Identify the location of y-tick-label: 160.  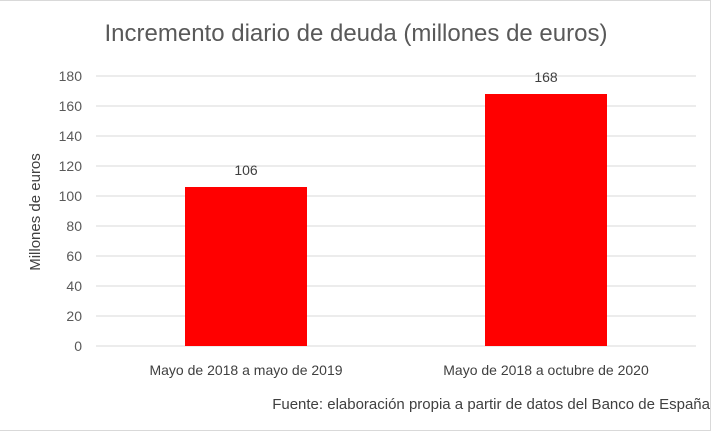
(71, 106).